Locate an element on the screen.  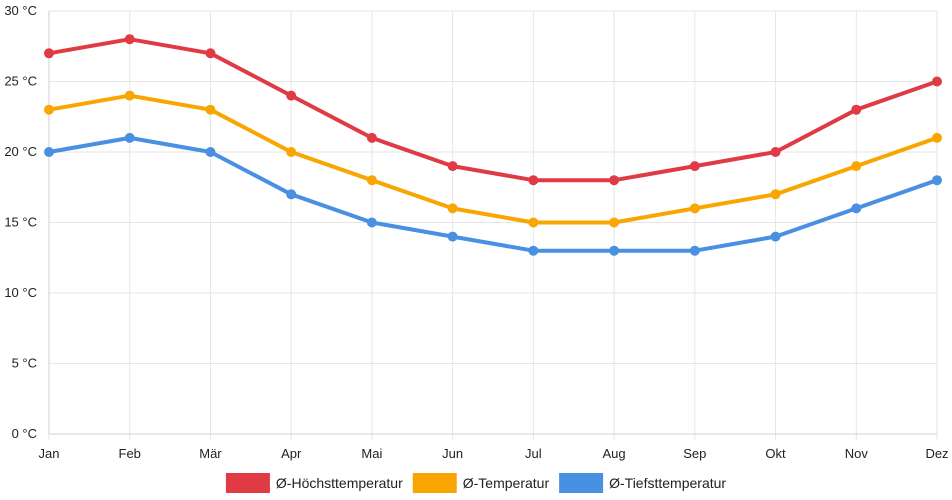
x-tick-label: Apr is located at coordinates (291, 453).